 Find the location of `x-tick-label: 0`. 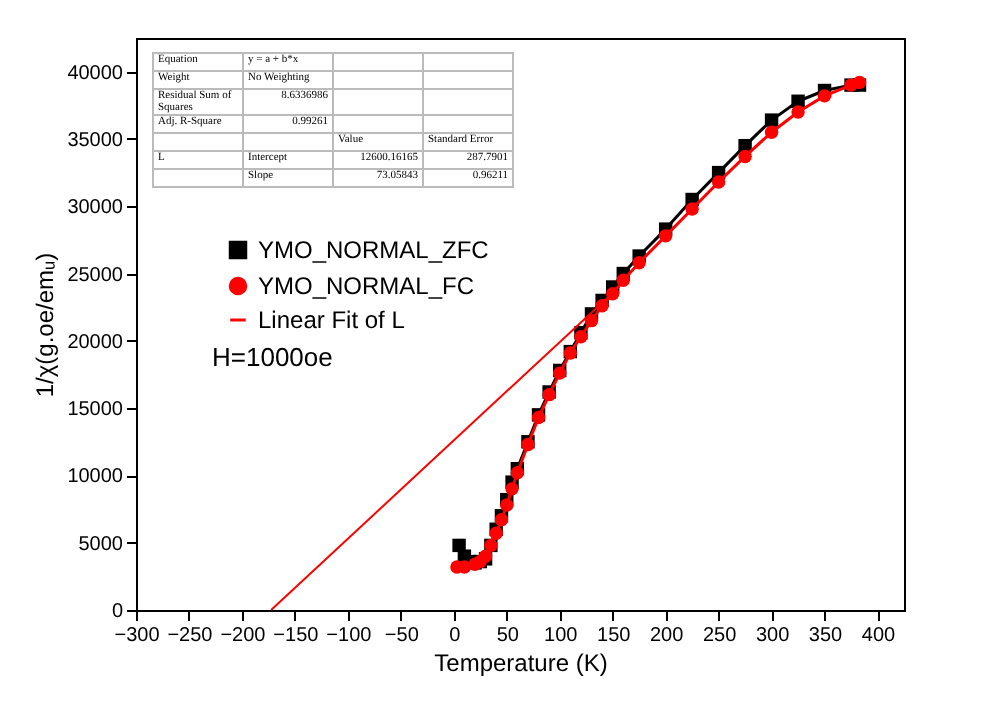

x-tick-label: 0 is located at coordinates (455, 636).